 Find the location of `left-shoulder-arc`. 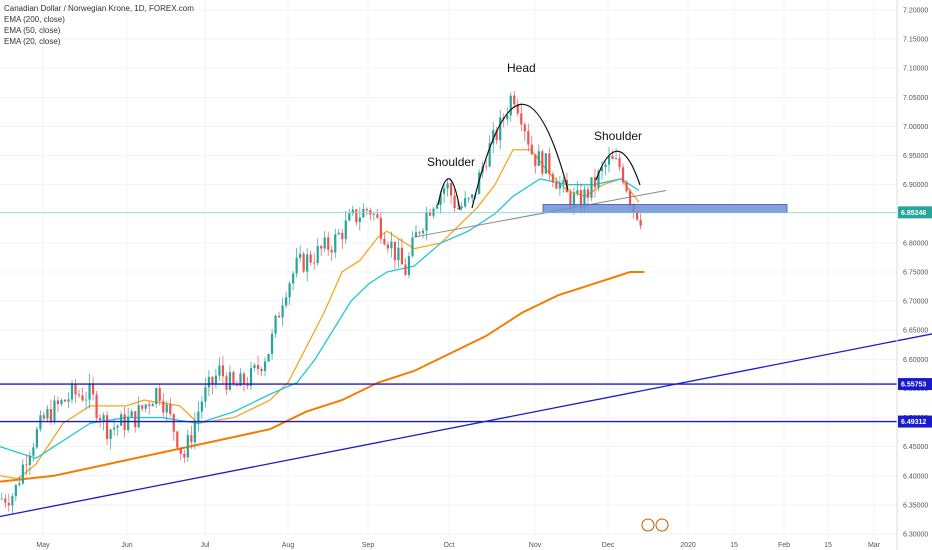

left-shoulder-arc is located at coordinates (449, 194).